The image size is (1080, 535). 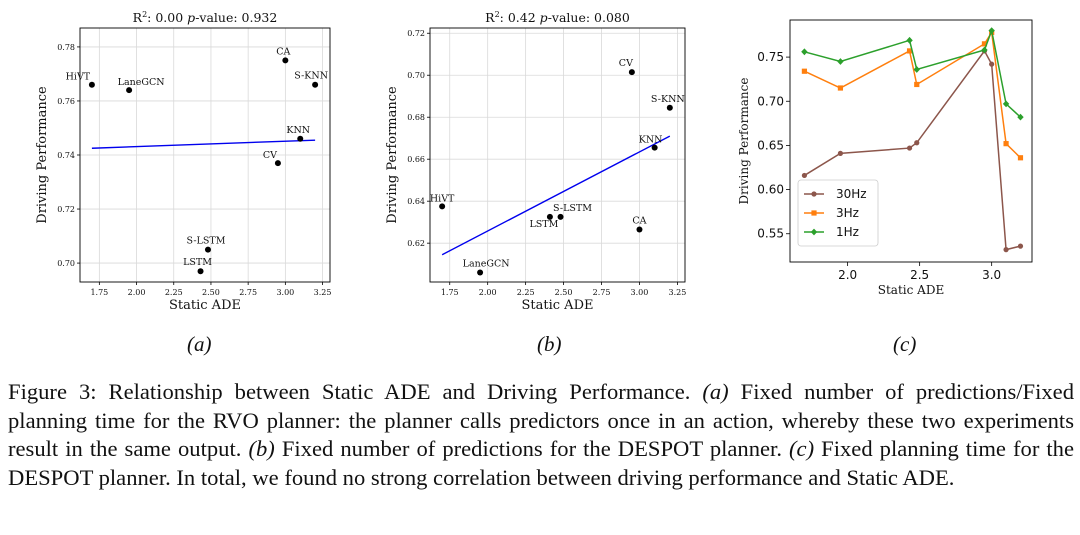 What do you see at coordinates (66, 155) in the screenshot?
I see `y-tick-label: 0.74` at bounding box center [66, 155].